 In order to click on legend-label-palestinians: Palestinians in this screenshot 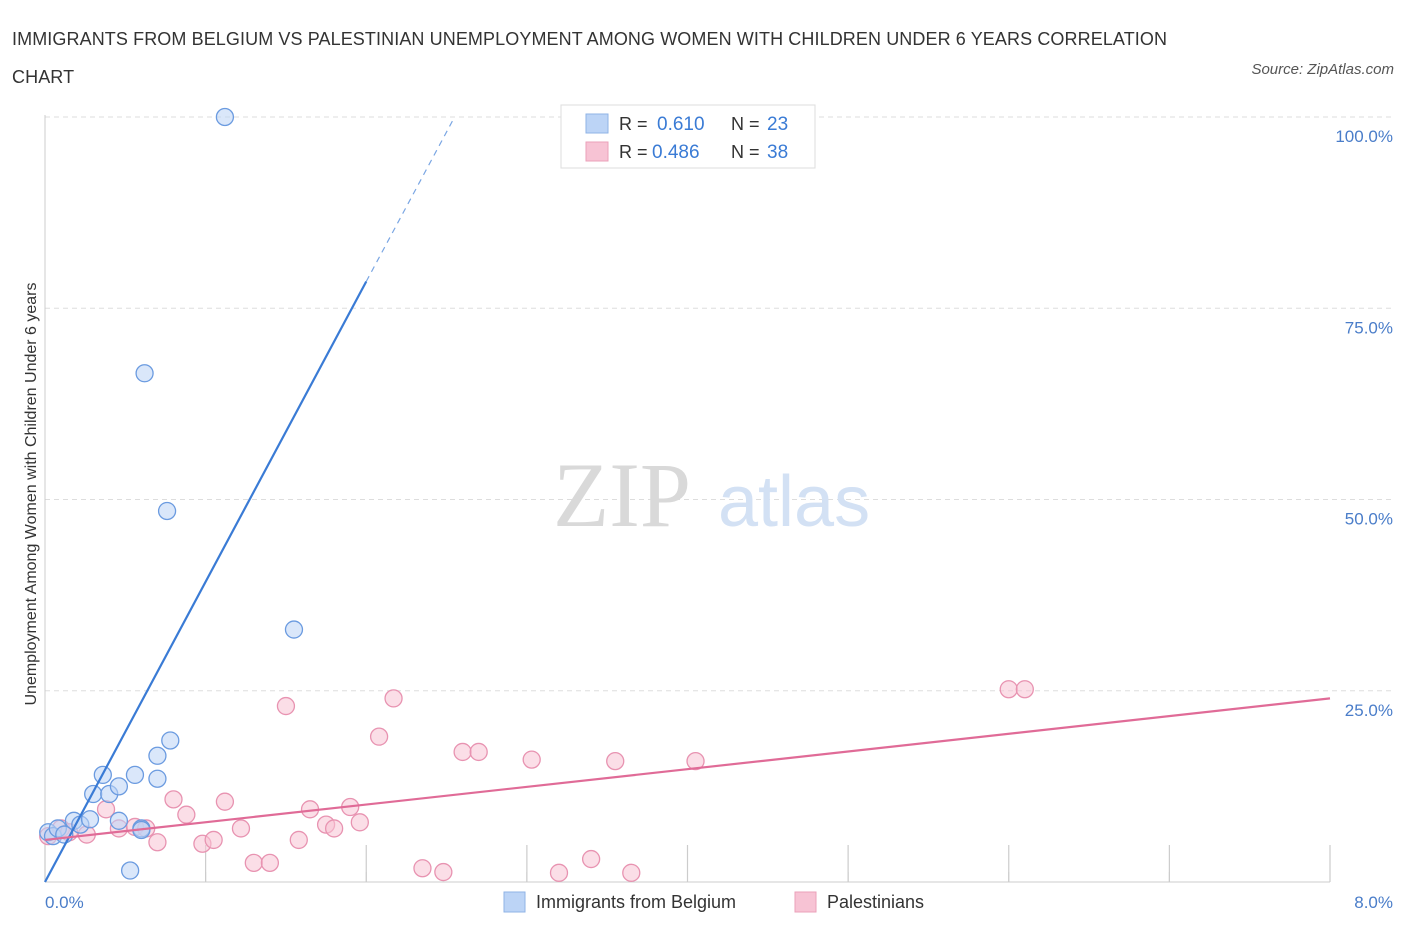, I will do `click(875, 902)`.